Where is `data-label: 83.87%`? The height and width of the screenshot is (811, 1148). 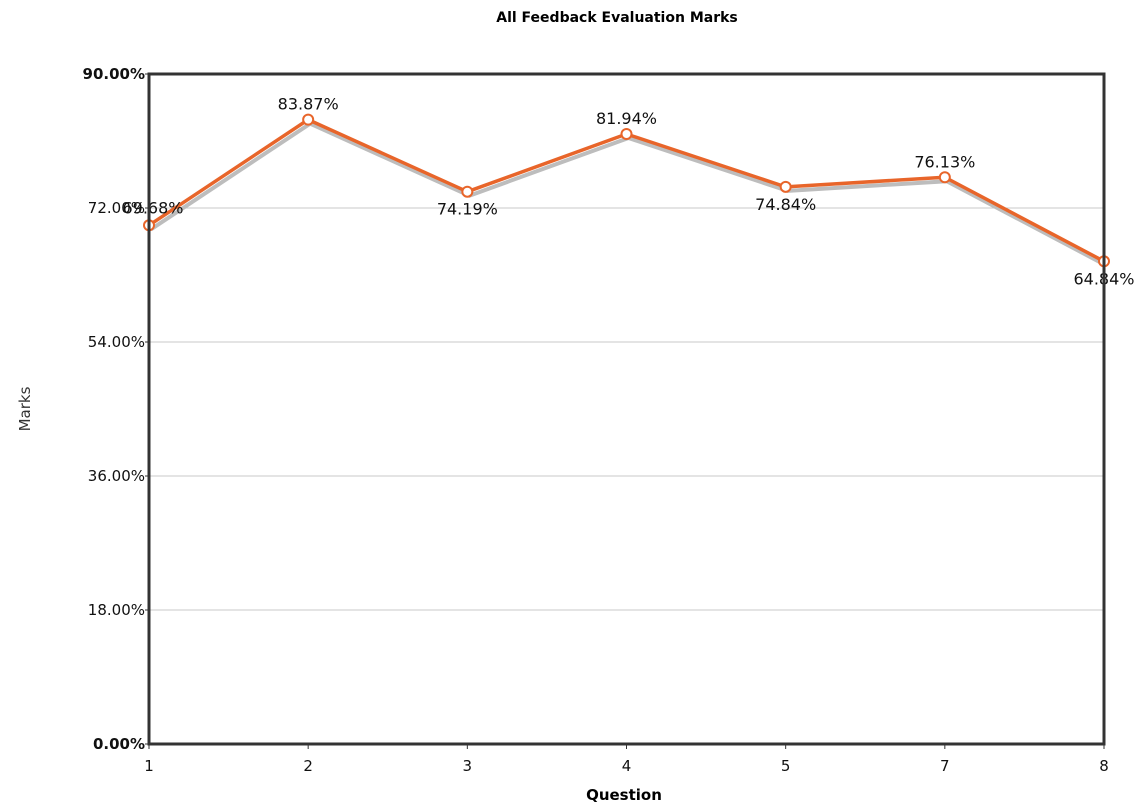
data-label: 83.87% is located at coordinates (308, 104).